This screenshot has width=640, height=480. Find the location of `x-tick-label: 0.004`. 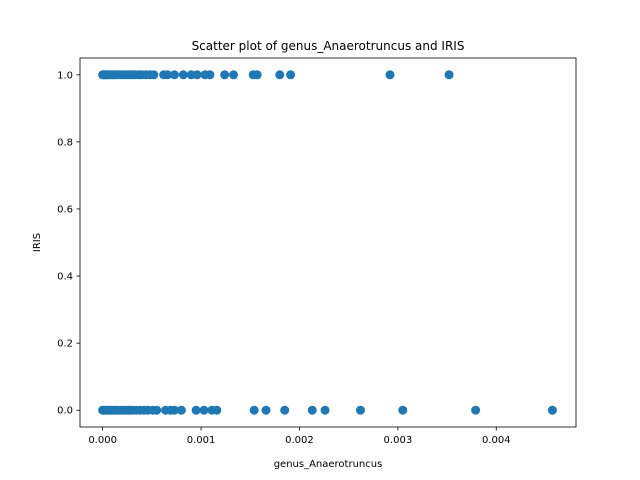

x-tick-label: 0.004 is located at coordinates (496, 440).